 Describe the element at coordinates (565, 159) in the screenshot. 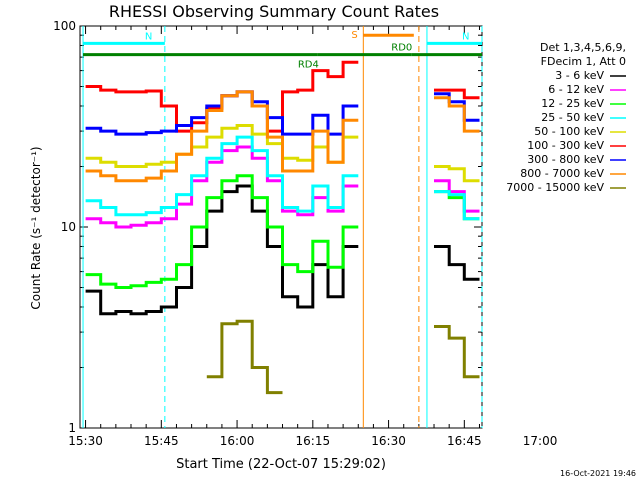

I see `legend-entry: 300 - 800 keV` at that location.